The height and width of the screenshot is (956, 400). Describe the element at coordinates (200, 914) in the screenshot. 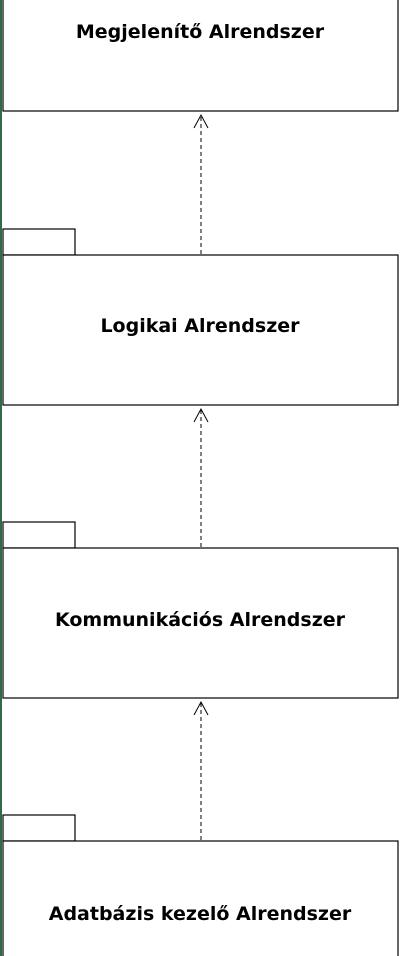

I see `package-label-adatbazis: Adatbázis kezelő Alrendszer` at that location.